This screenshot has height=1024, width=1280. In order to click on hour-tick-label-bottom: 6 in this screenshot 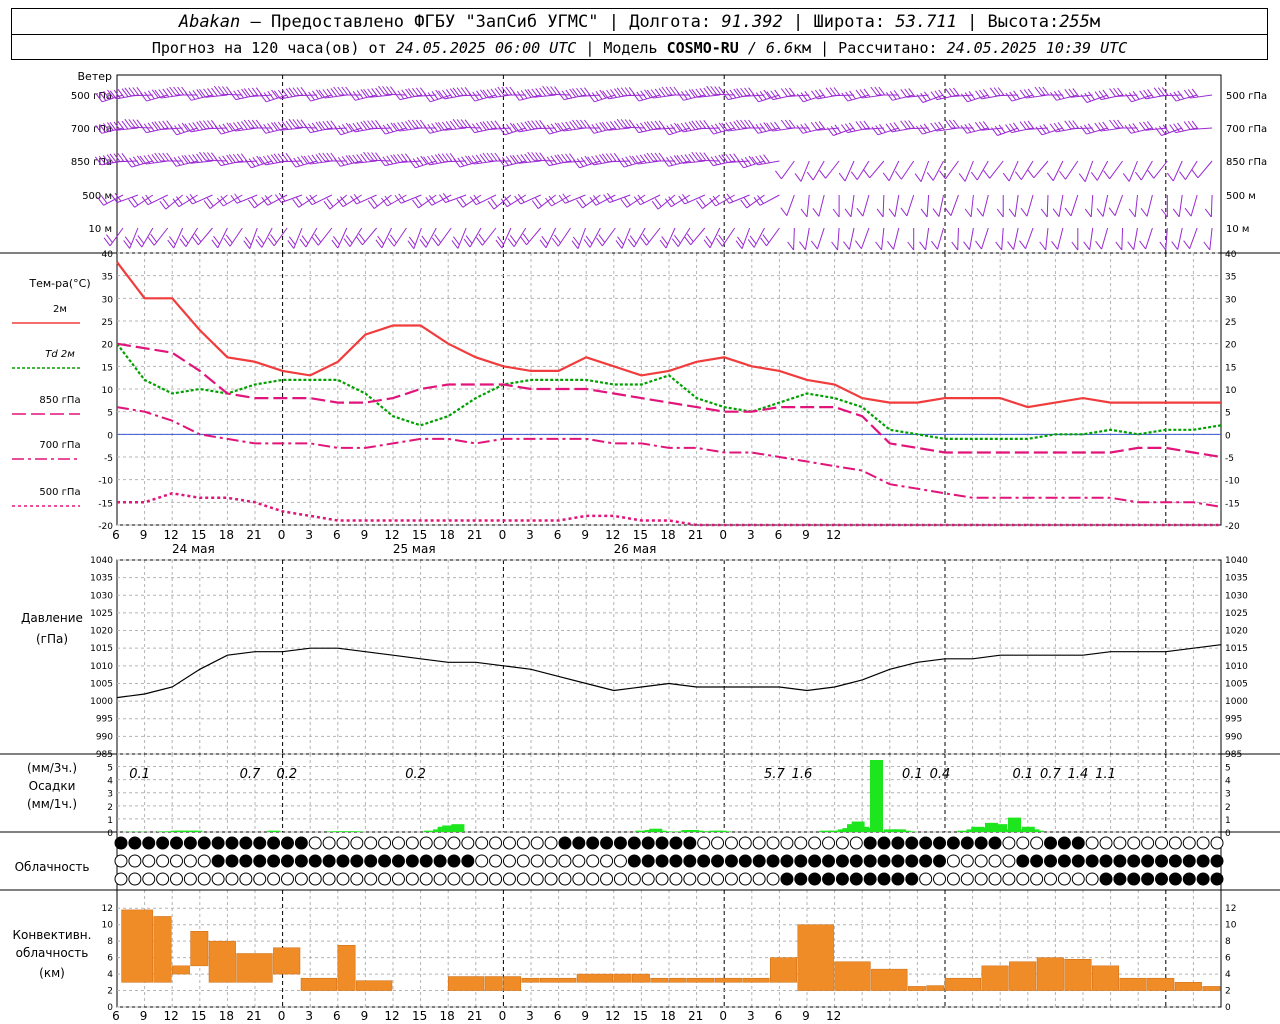, I will do `click(116, 1016)`.